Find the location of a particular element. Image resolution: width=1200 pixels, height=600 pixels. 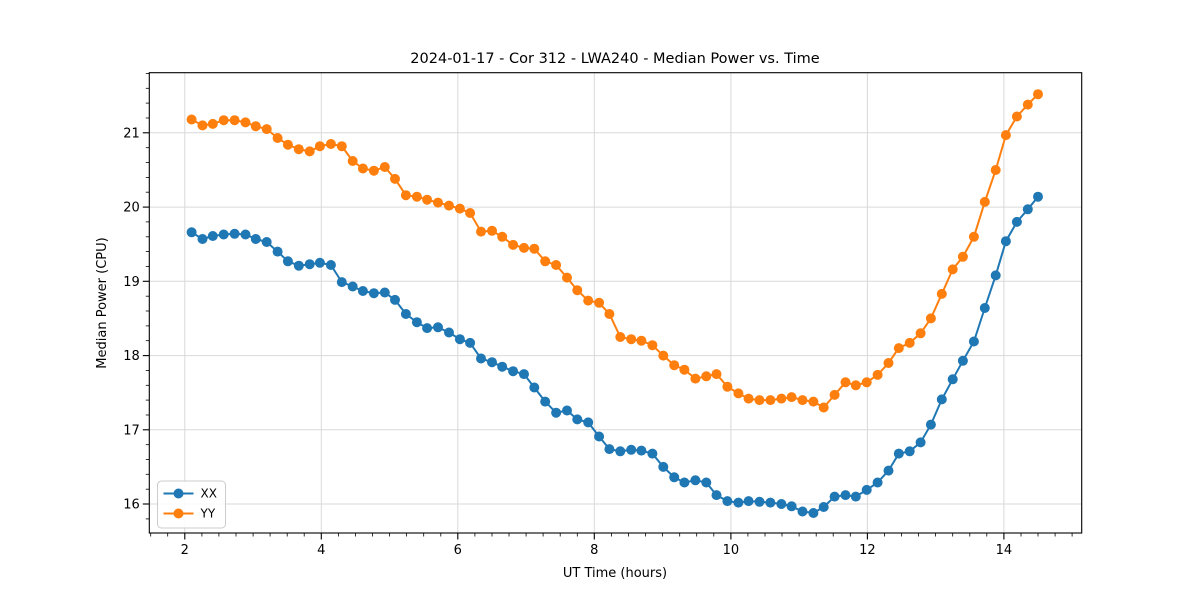

y-tick-label: 20 is located at coordinates (131, 208).